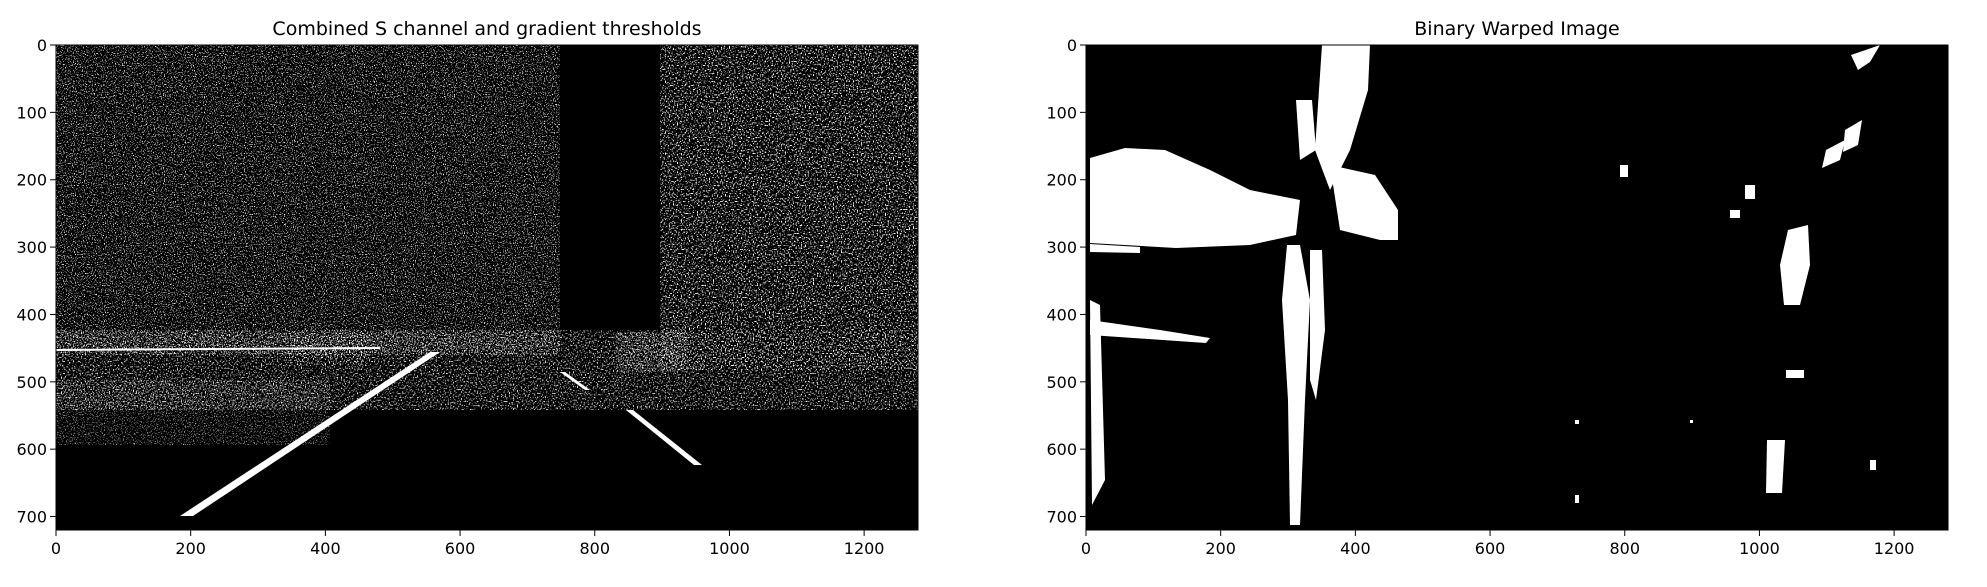 The height and width of the screenshot is (587, 1987). What do you see at coordinates (325, 548) in the screenshot?
I see `x-tick-label-left: 400` at bounding box center [325, 548].